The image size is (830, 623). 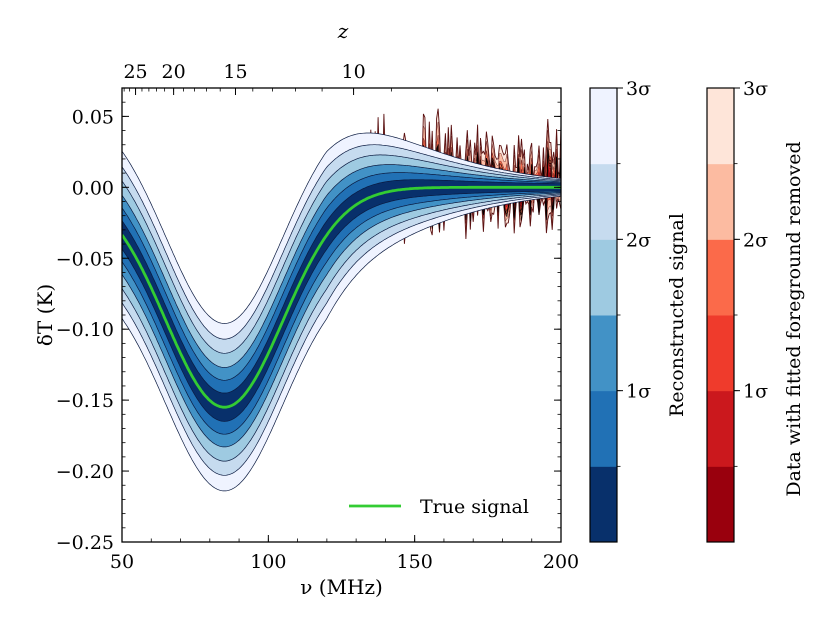 I want to click on colorbar-0-tick-label-2: 1σ, so click(x=638, y=392).